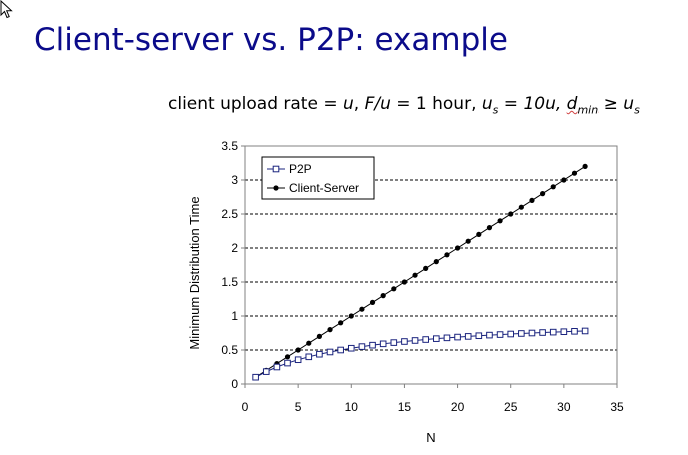 This screenshot has width=688, height=455. I want to click on formula-prefix: client upload rate =, so click(255, 104).